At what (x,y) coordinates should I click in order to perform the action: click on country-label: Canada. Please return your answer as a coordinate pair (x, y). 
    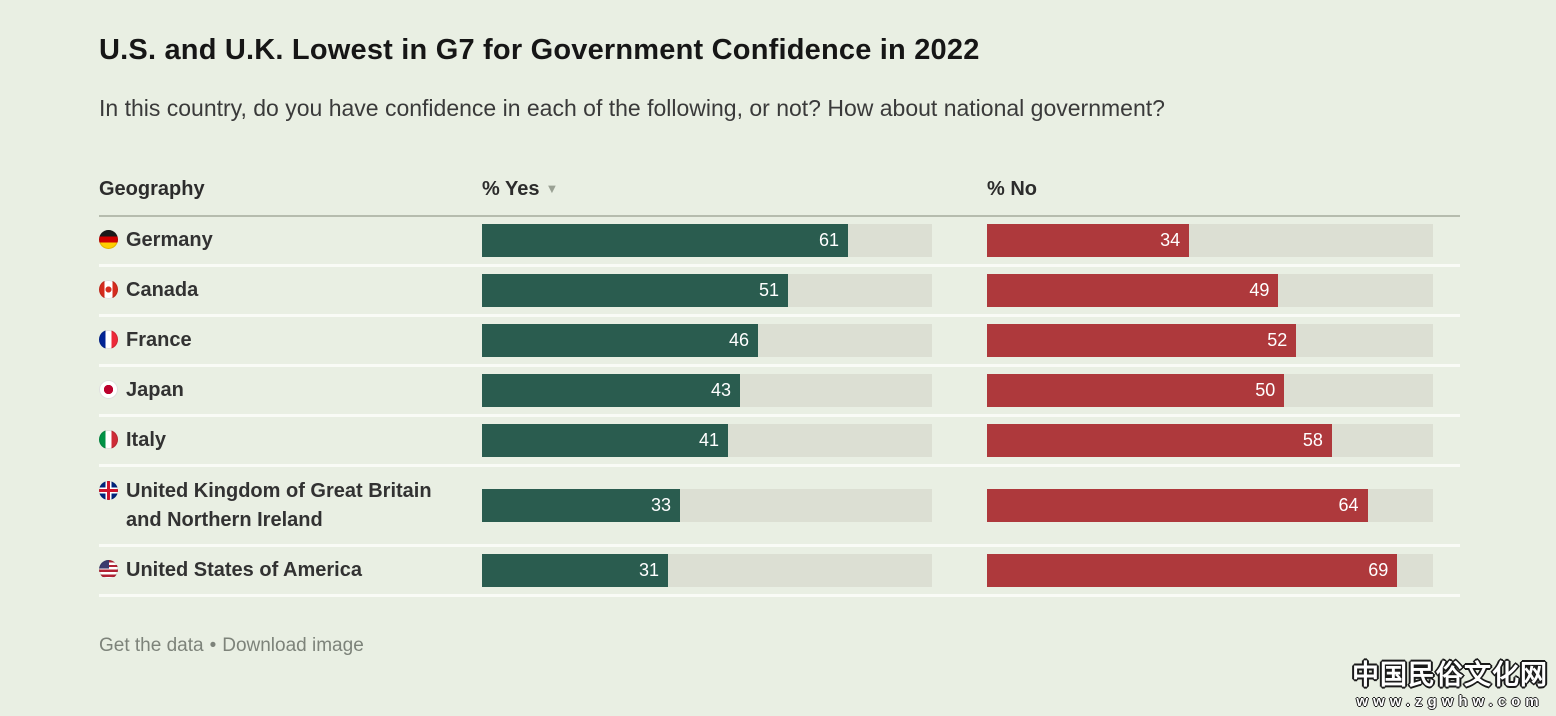
    Looking at the image, I should click on (162, 290).